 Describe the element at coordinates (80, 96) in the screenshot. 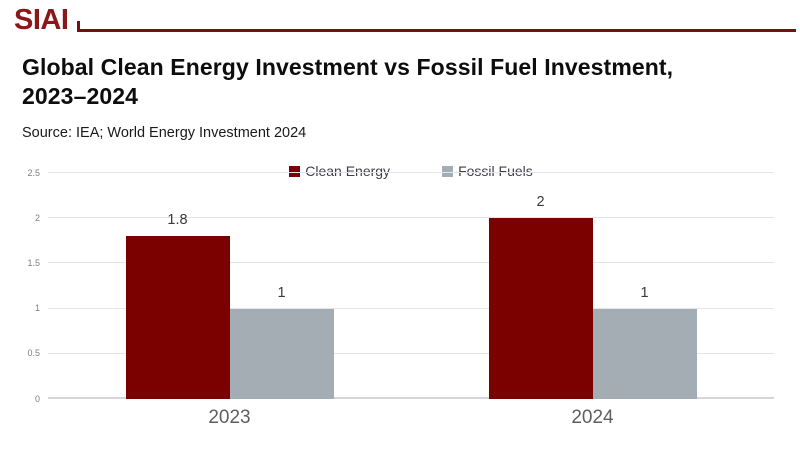

I see `page-title-line2: 2023–2024` at that location.